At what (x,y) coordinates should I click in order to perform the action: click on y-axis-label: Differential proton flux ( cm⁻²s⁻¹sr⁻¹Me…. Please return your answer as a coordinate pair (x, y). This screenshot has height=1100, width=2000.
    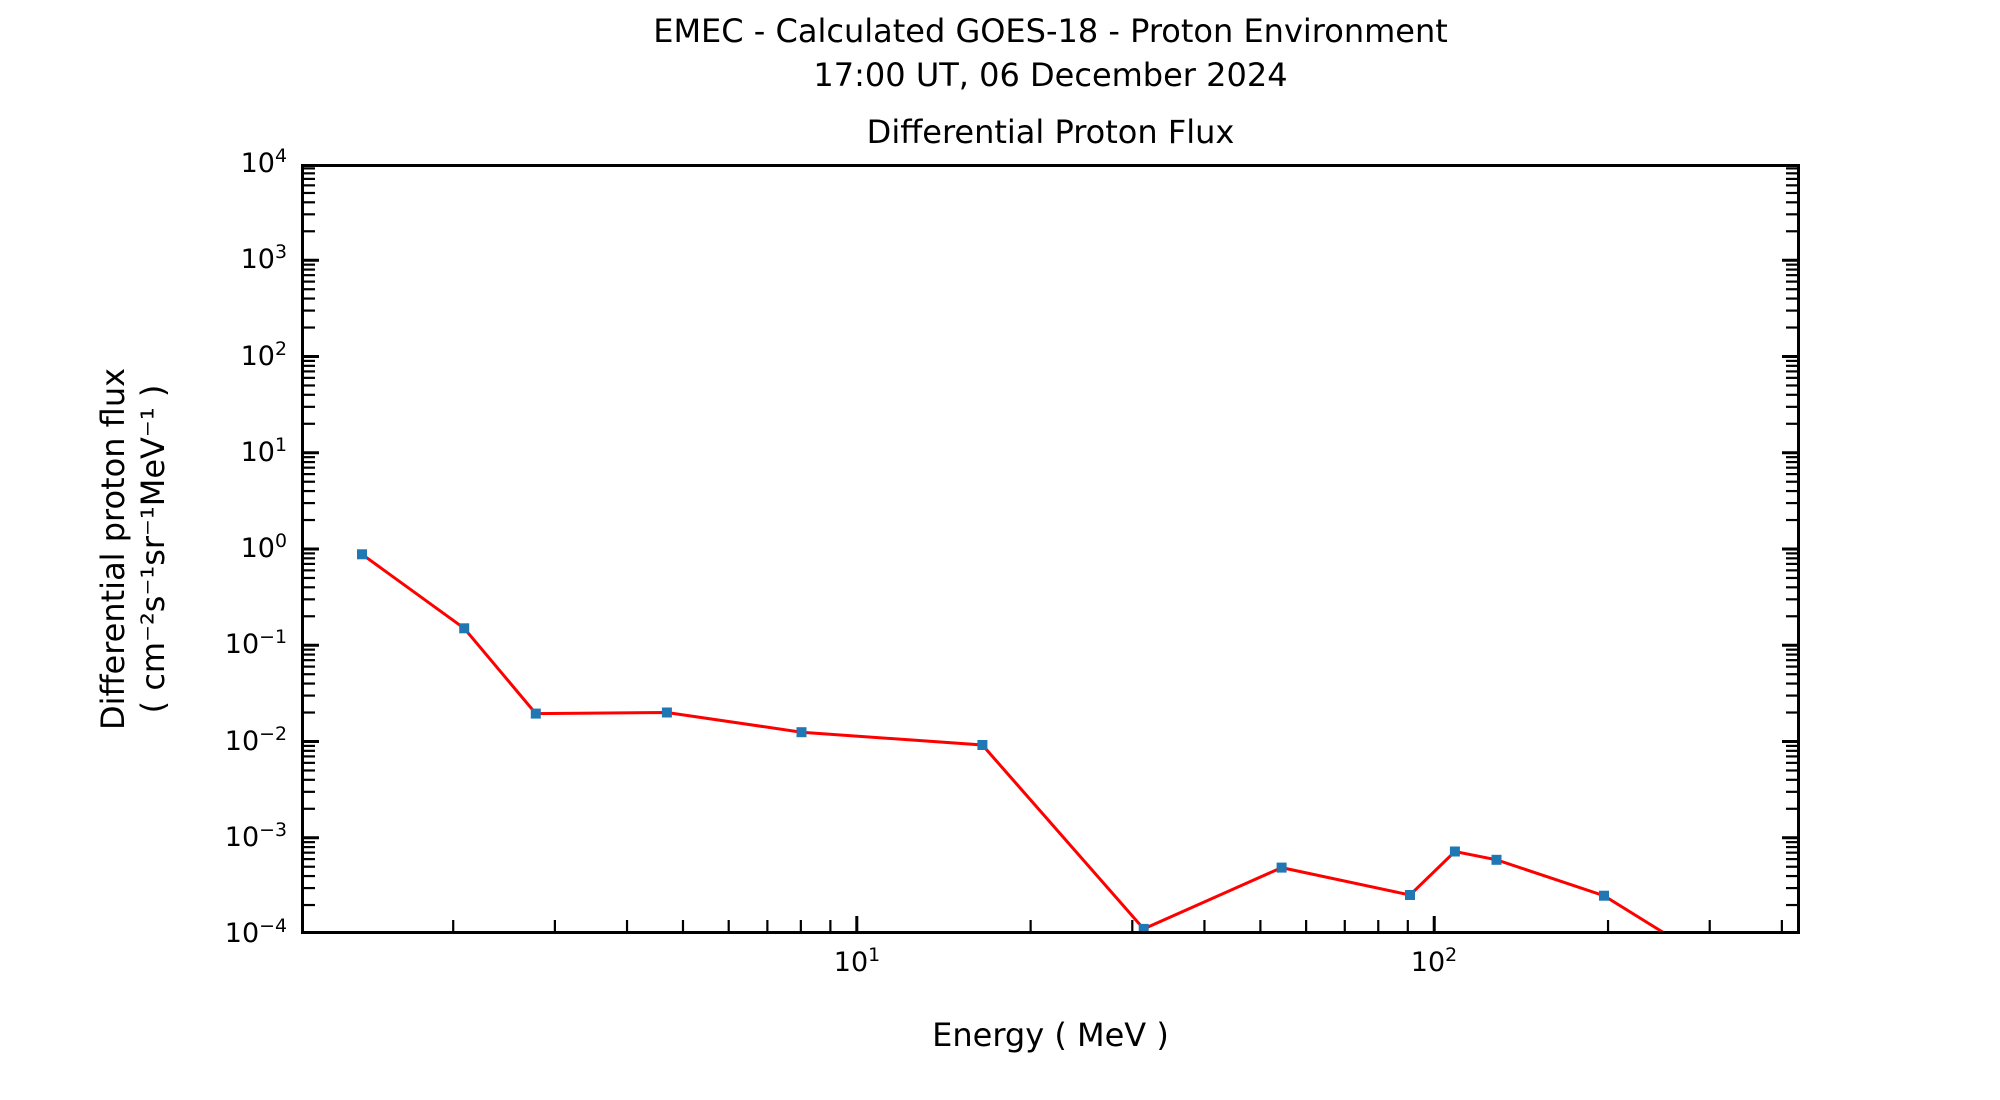
    Looking at the image, I should click on (133, 549).